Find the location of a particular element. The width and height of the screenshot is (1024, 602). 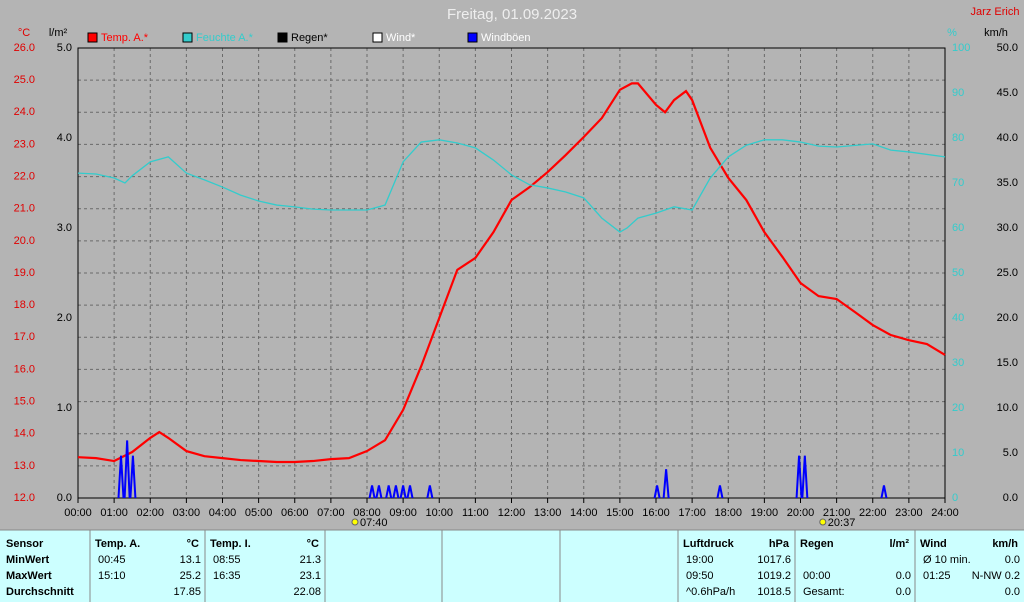

cell-time: 15:10 is located at coordinates (112, 576).